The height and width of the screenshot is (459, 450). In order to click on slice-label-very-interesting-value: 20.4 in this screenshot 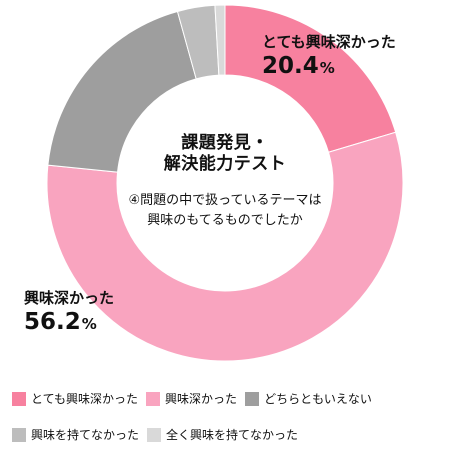, I will do `click(290, 66)`.